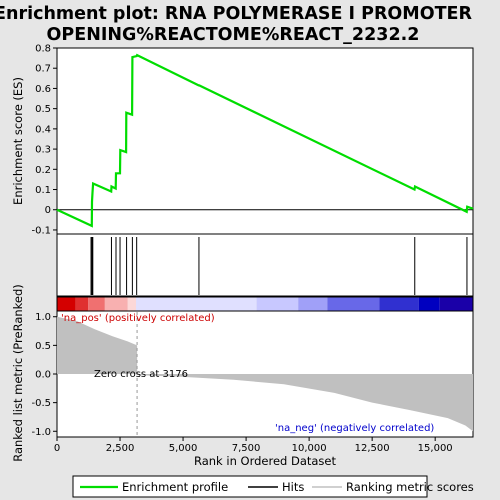 This screenshot has width=500, height=500. Describe the element at coordinates (41, 403) in the screenshot. I see `metric-y-tick-label: -0.5` at that location.